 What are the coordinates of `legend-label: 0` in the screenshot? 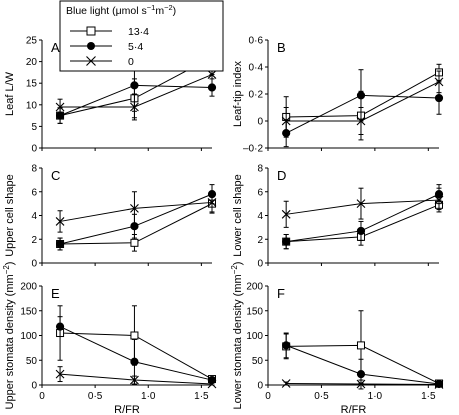 It's located at (131, 62).